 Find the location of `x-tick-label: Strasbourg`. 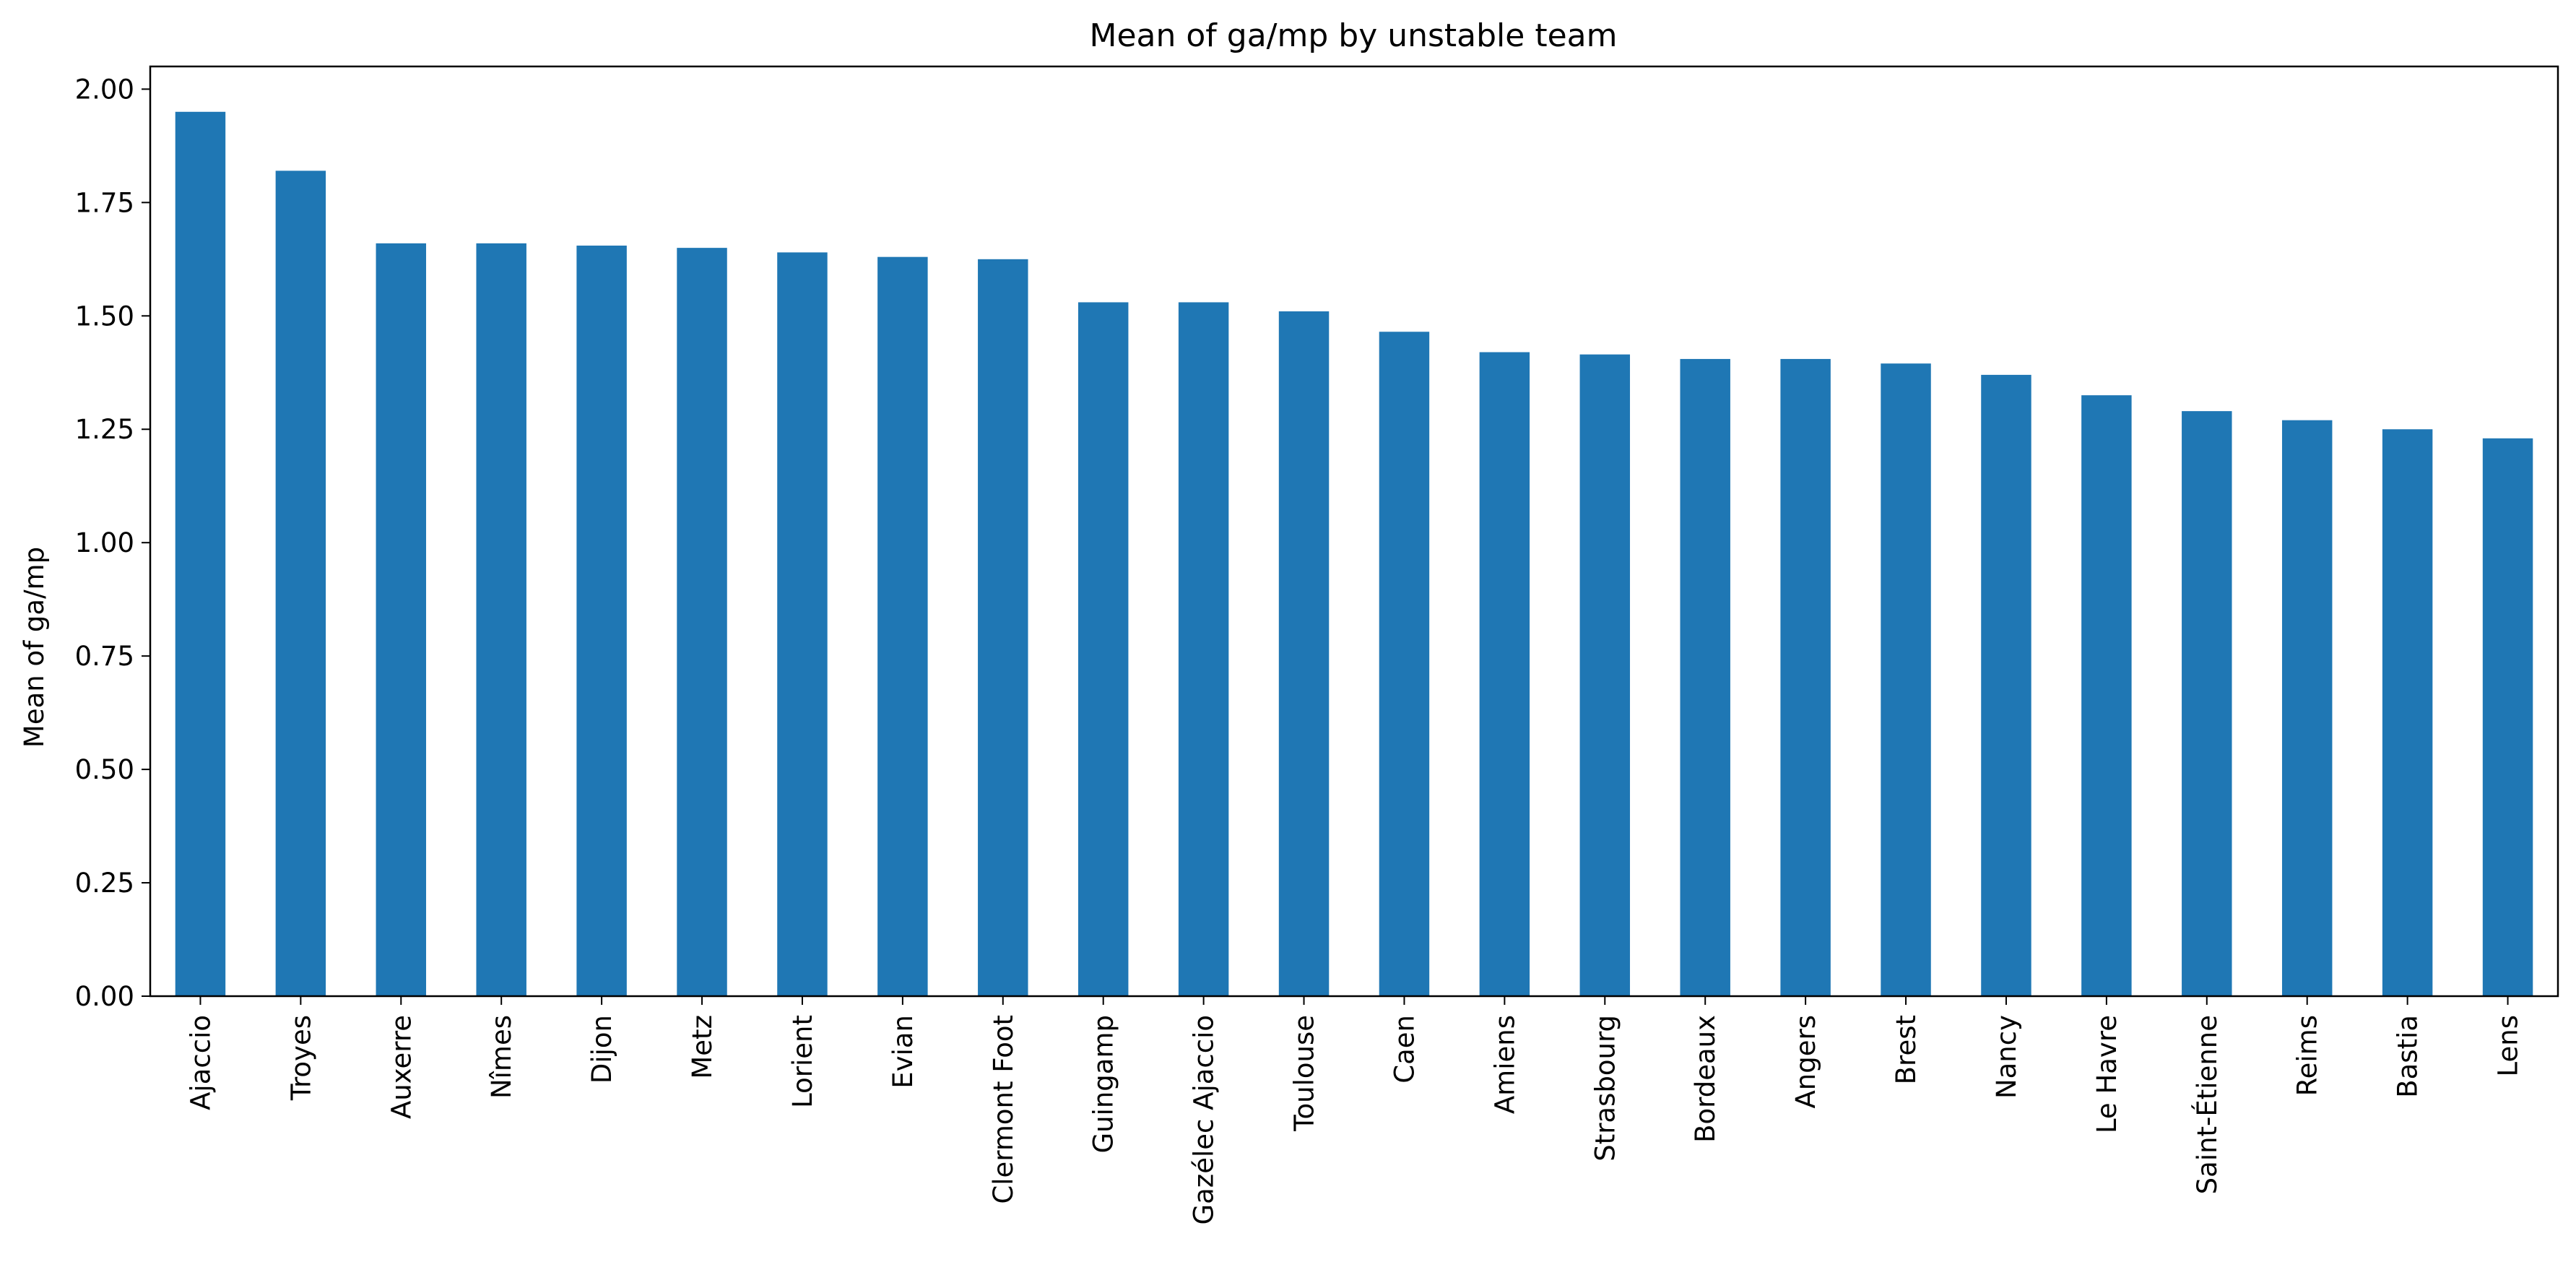

x-tick-label: Strasbourg is located at coordinates (1605, 1088).